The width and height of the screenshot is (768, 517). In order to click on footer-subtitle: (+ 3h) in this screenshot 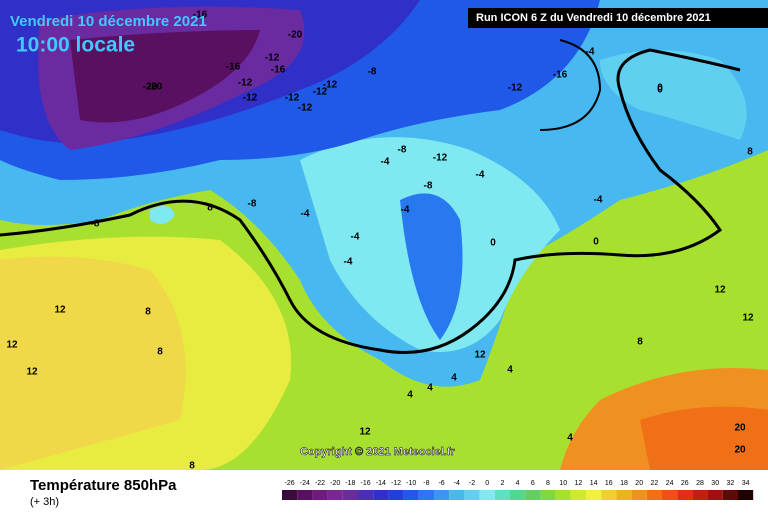, I will do `click(44, 502)`.